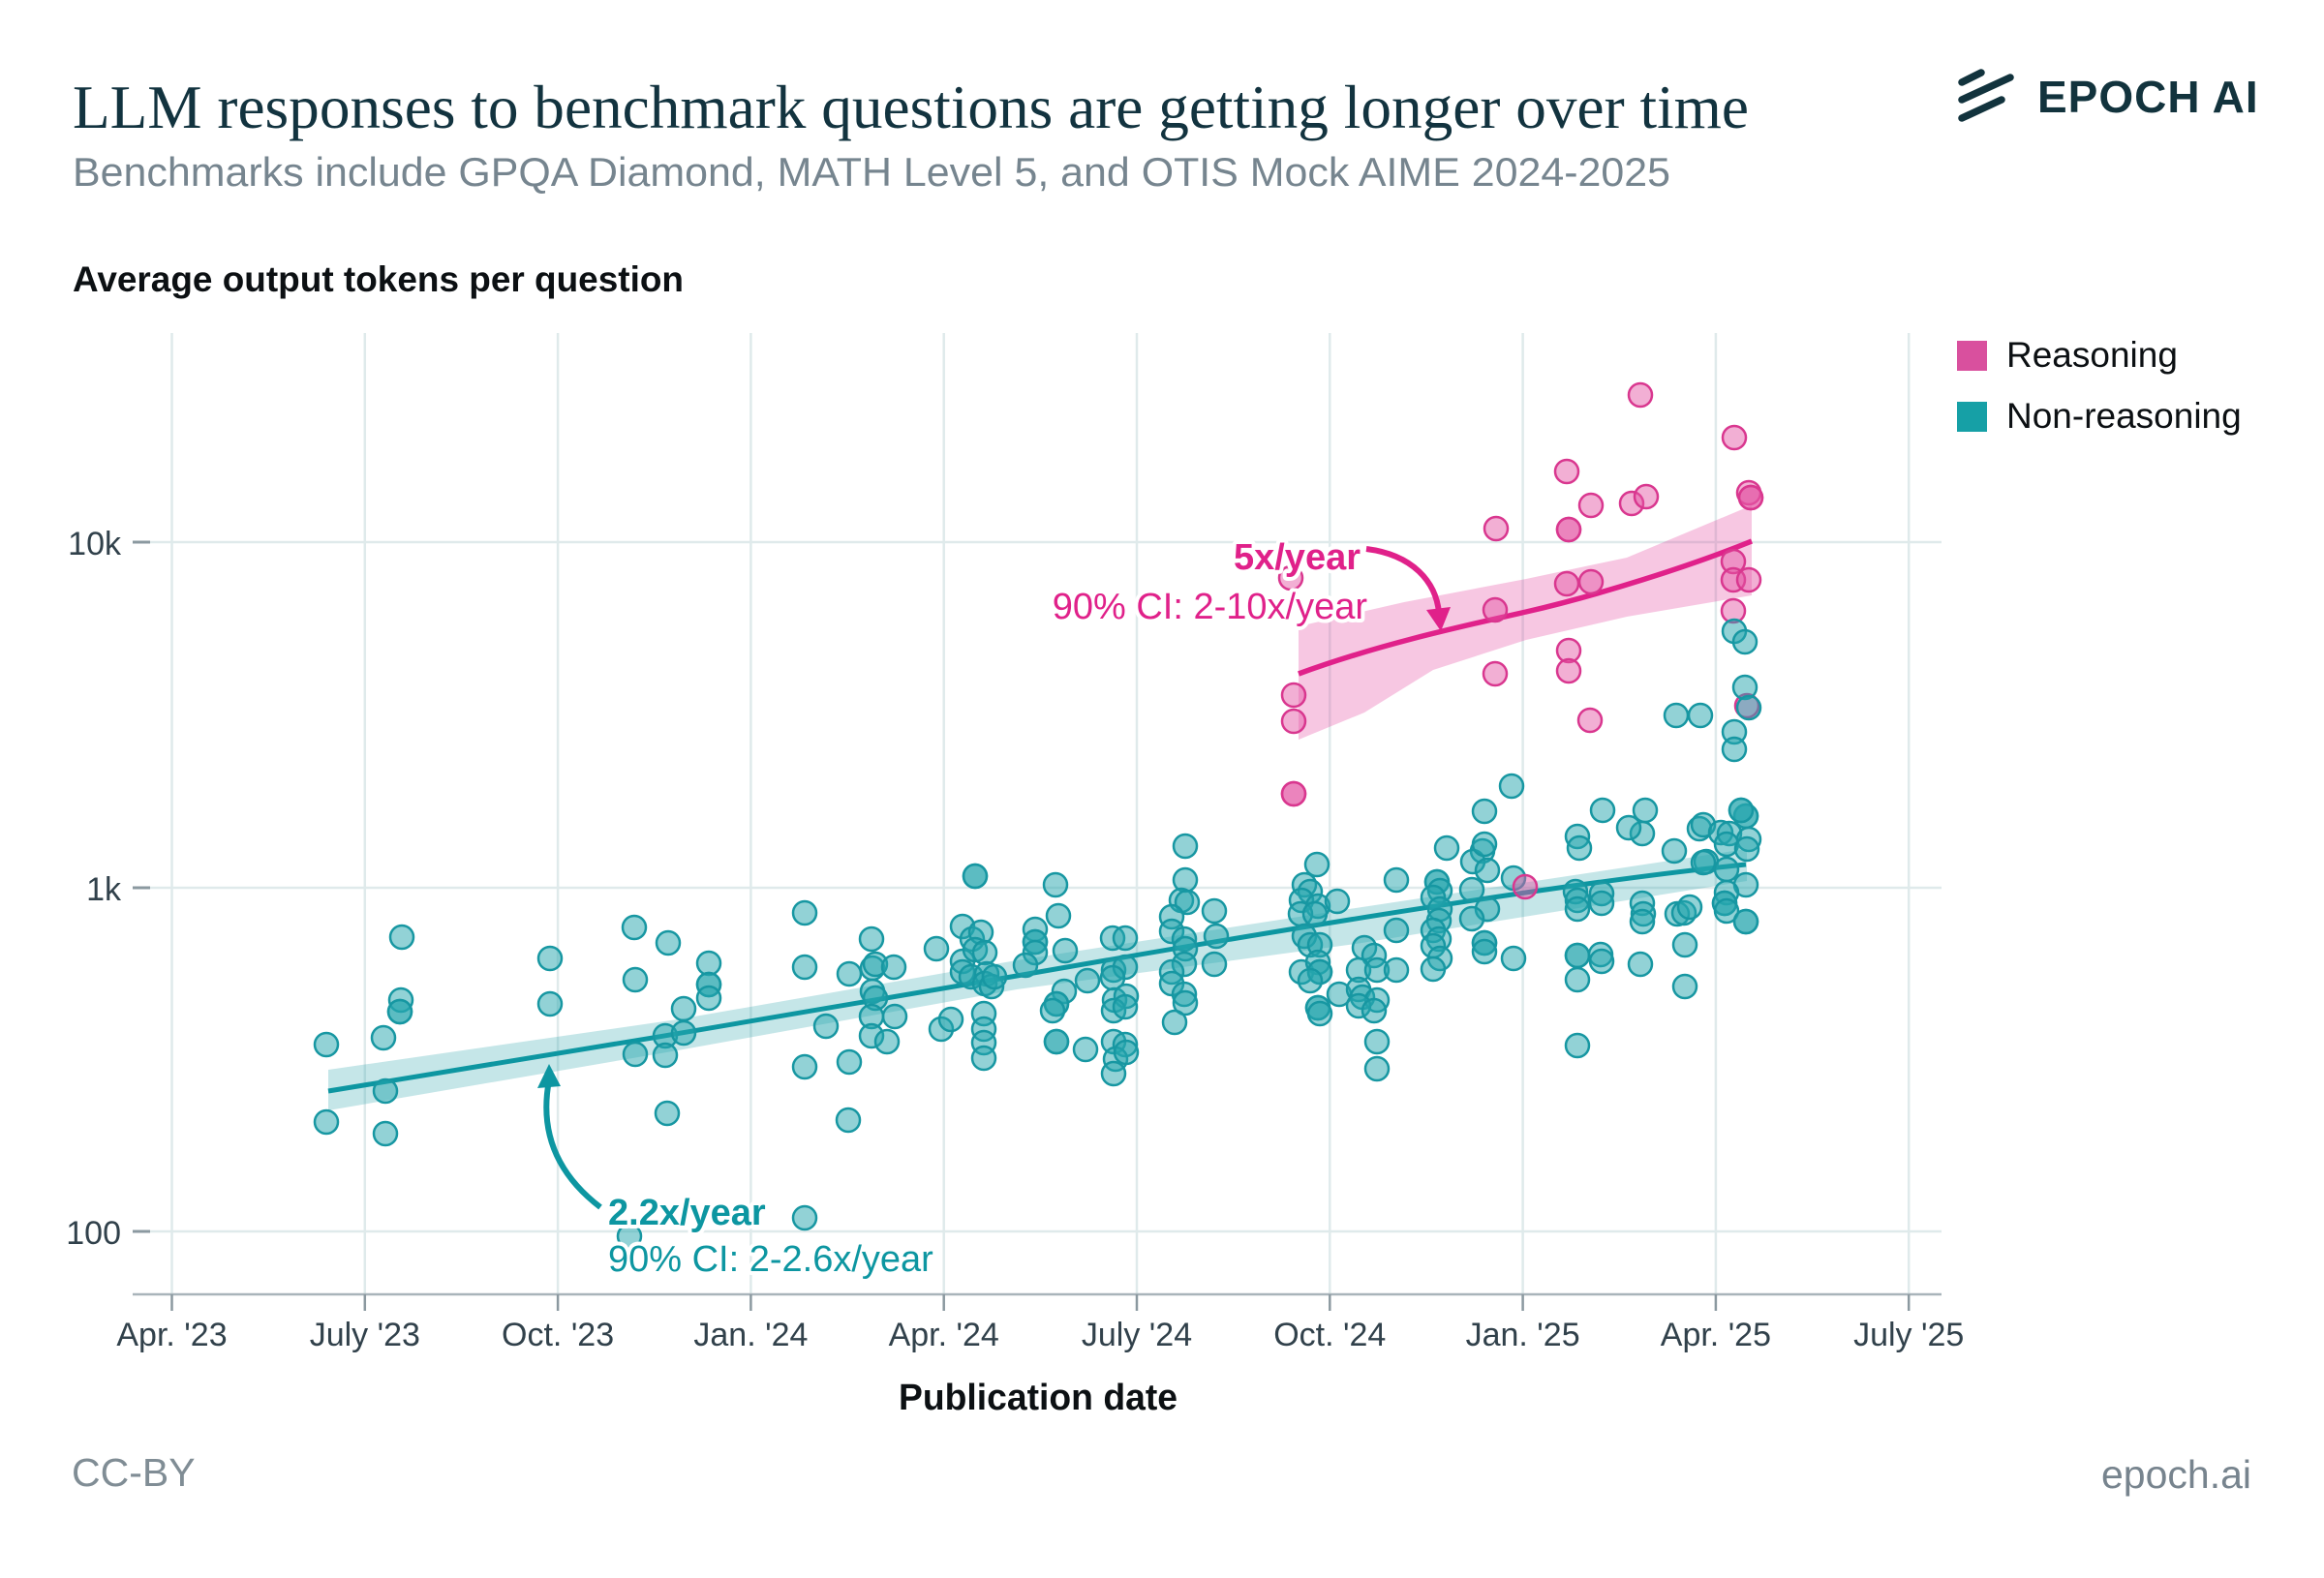  Describe the element at coordinates (94, 1233) in the screenshot. I see `svg-text: 100` at that location.